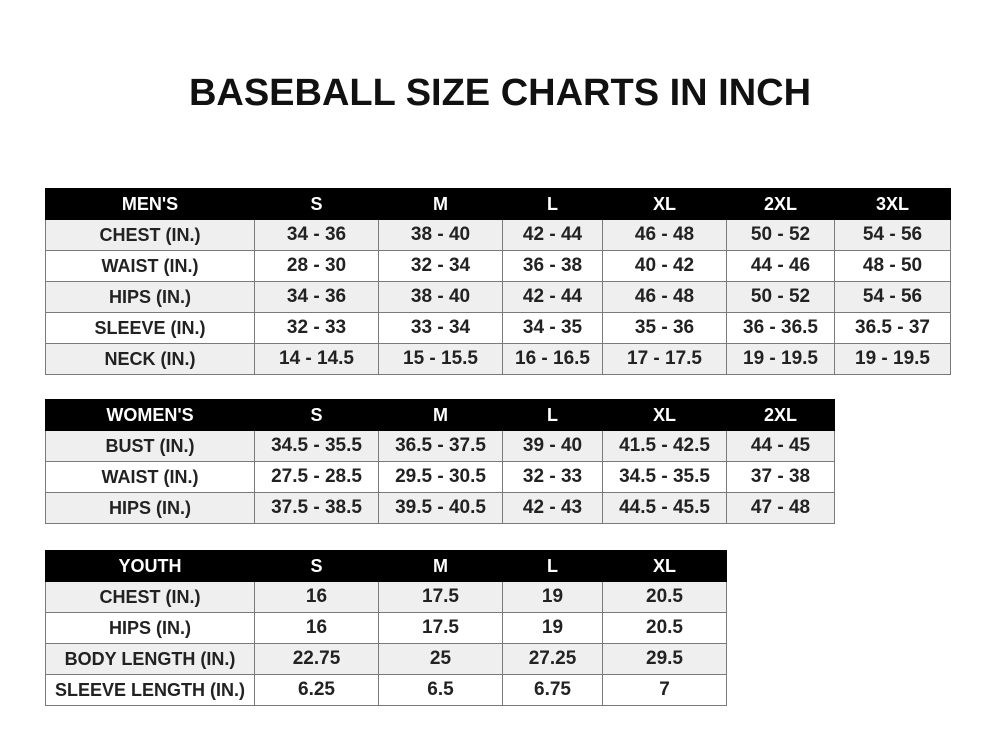 Image resolution: width=1000 pixels, height=752 pixels. I want to click on measurement-value: 44 - 46, so click(780, 266).